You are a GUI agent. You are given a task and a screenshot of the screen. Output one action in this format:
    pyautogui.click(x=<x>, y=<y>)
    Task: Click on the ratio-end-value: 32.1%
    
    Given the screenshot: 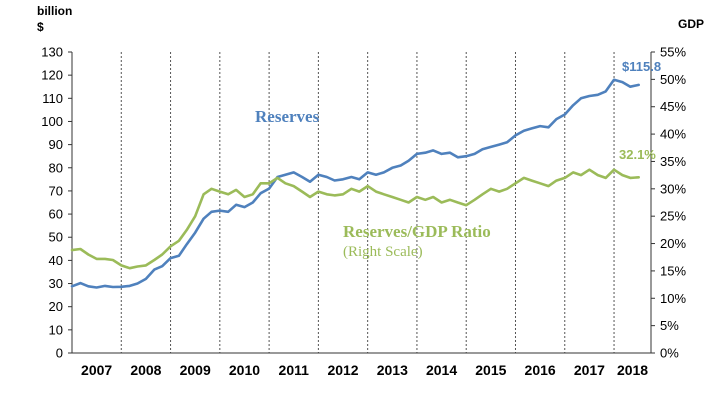 What is the action you would take?
    pyautogui.click(x=637, y=154)
    